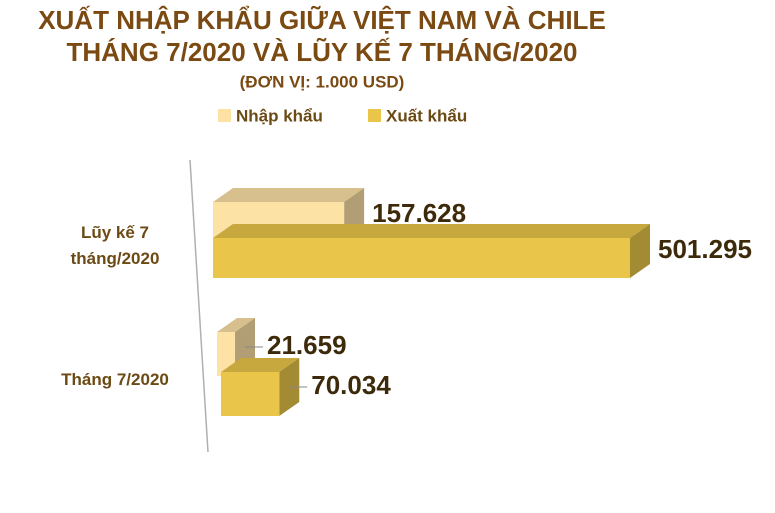 This screenshot has width=775, height=513. Describe the element at coordinates (351, 385) in the screenshot. I see `value-label: 70.034` at that location.